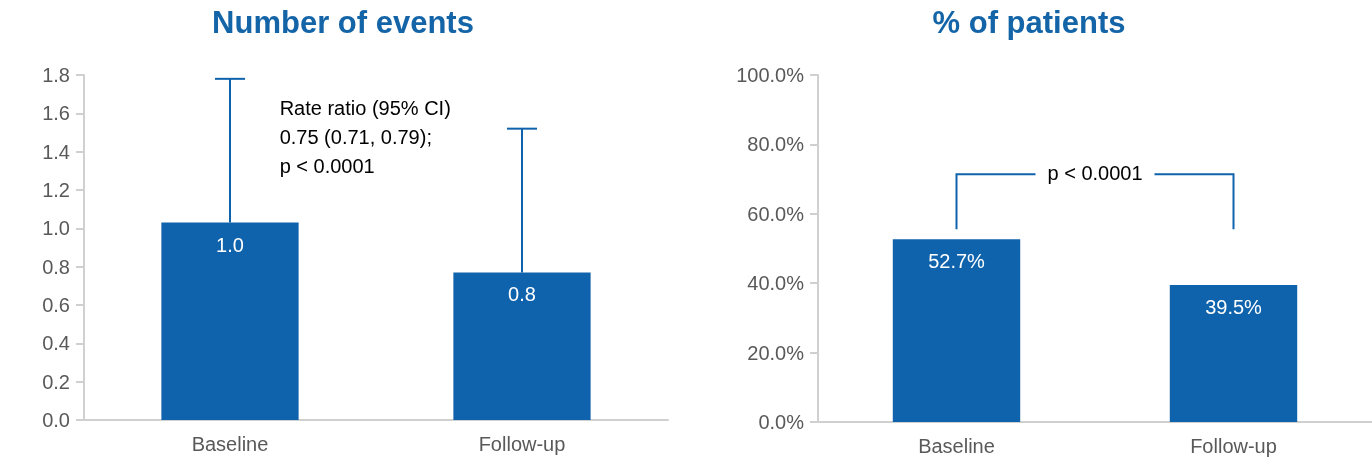 The height and width of the screenshot is (470, 1372). Describe the element at coordinates (56, 305) in the screenshot. I see `y-tick-label: 0.6` at that location.